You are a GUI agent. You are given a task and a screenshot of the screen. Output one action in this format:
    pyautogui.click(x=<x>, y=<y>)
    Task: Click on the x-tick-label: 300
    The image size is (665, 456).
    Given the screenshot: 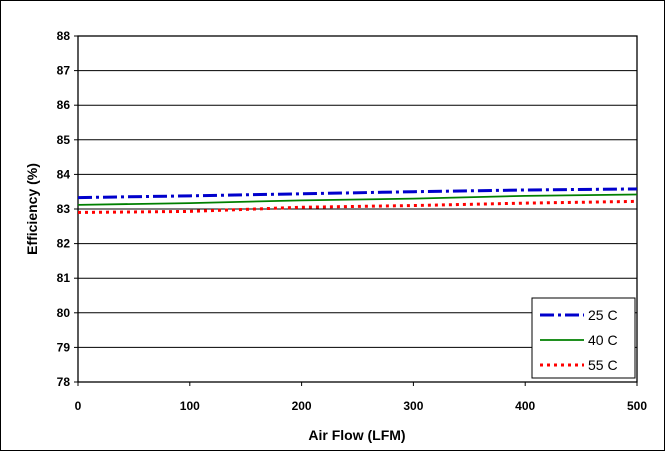 What is the action you would take?
    pyautogui.click(x=413, y=406)
    